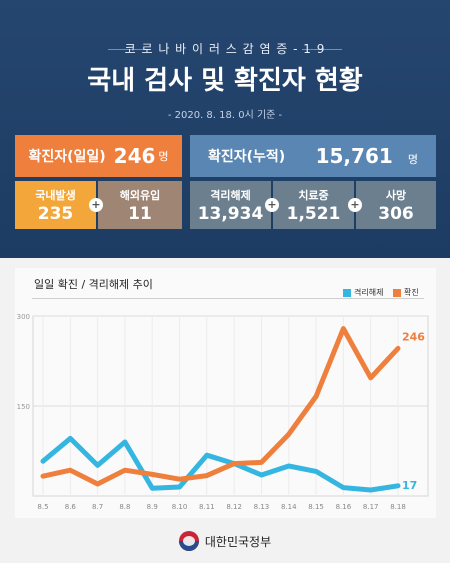 Image resolution: width=450 pixels, height=563 pixels. What do you see at coordinates (180, 507) in the screenshot?
I see `x-tick-label: 8.10` at bounding box center [180, 507].